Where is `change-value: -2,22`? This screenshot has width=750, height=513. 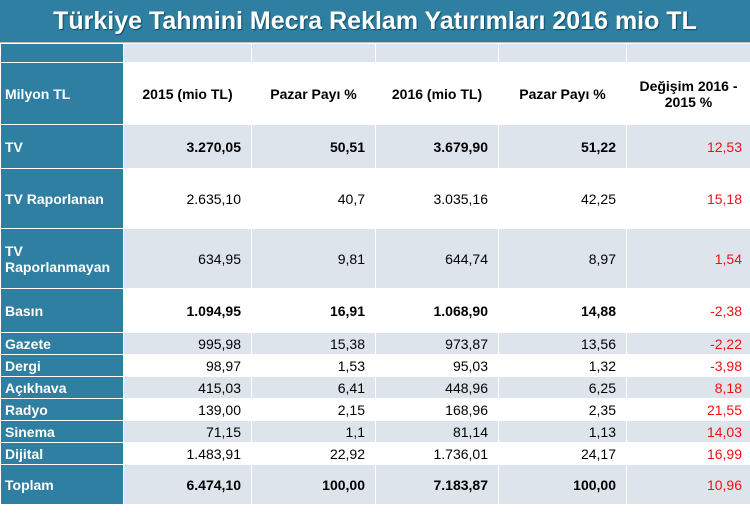
change-value: -2,22 is located at coordinates (688, 343).